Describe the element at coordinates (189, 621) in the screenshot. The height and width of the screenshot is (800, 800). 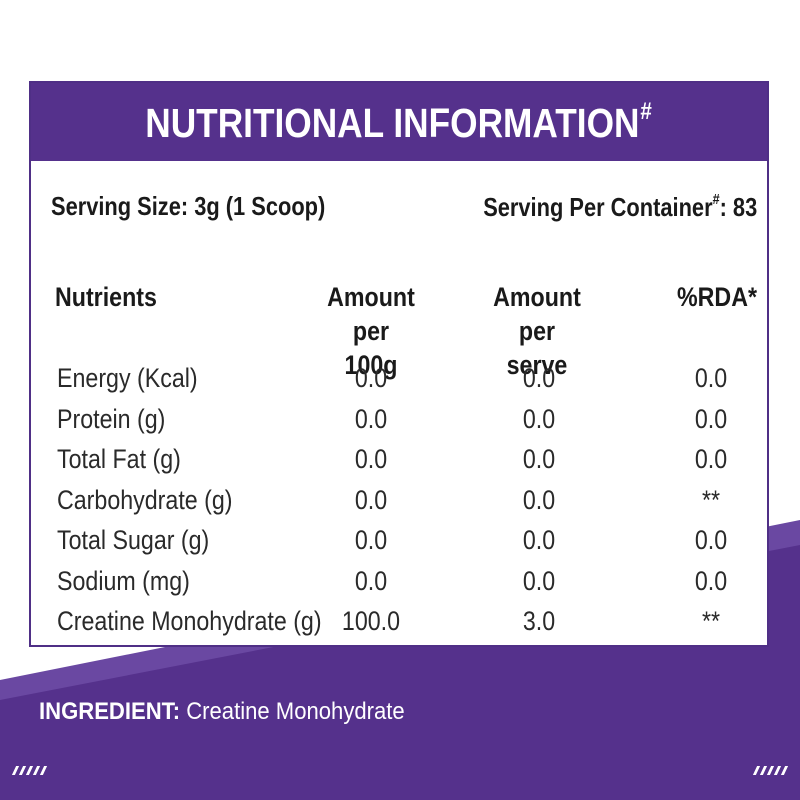
I see `nutrient-name: Creatine Monohydrate (g)` at that location.